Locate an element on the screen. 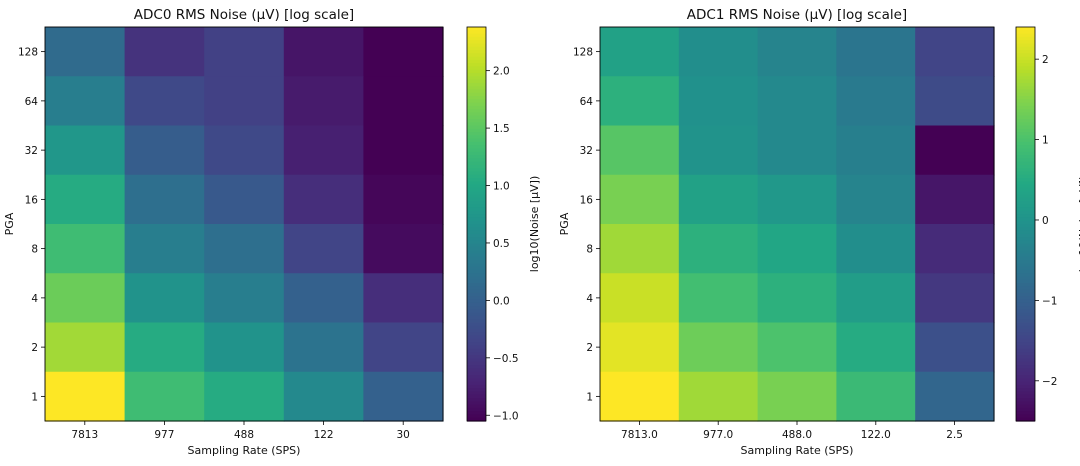 The image size is (1080, 466). x-tick-label: 122.0 is located at coordinates (876, 435).